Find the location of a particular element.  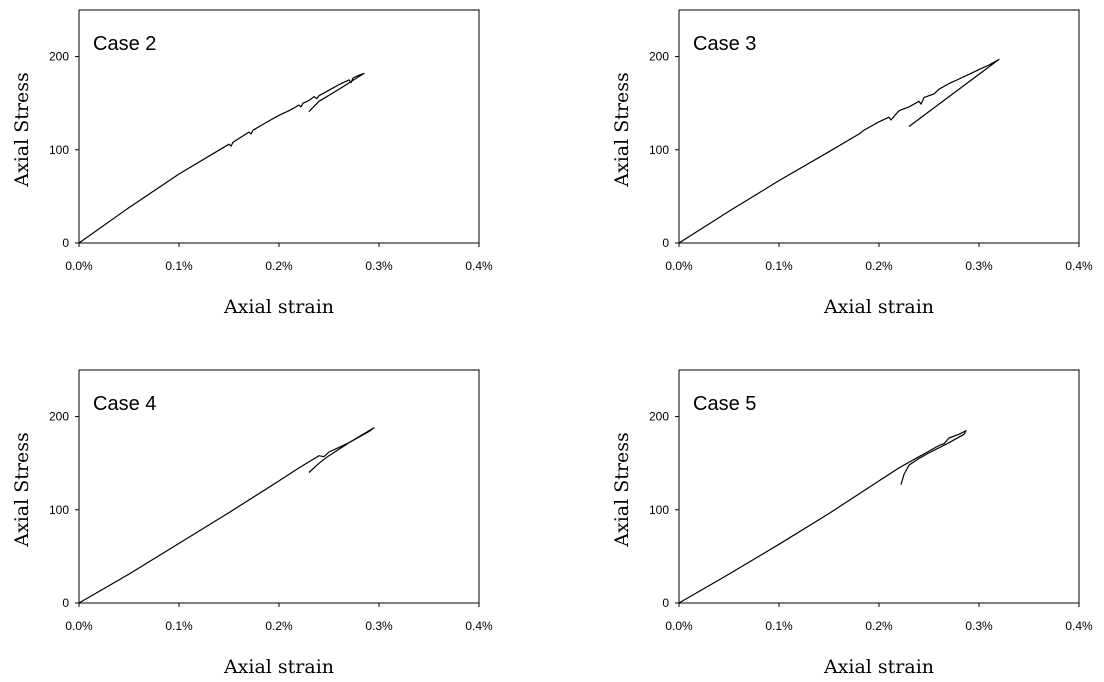

chart-title: Case 2 is located at coordinates (124, 44).